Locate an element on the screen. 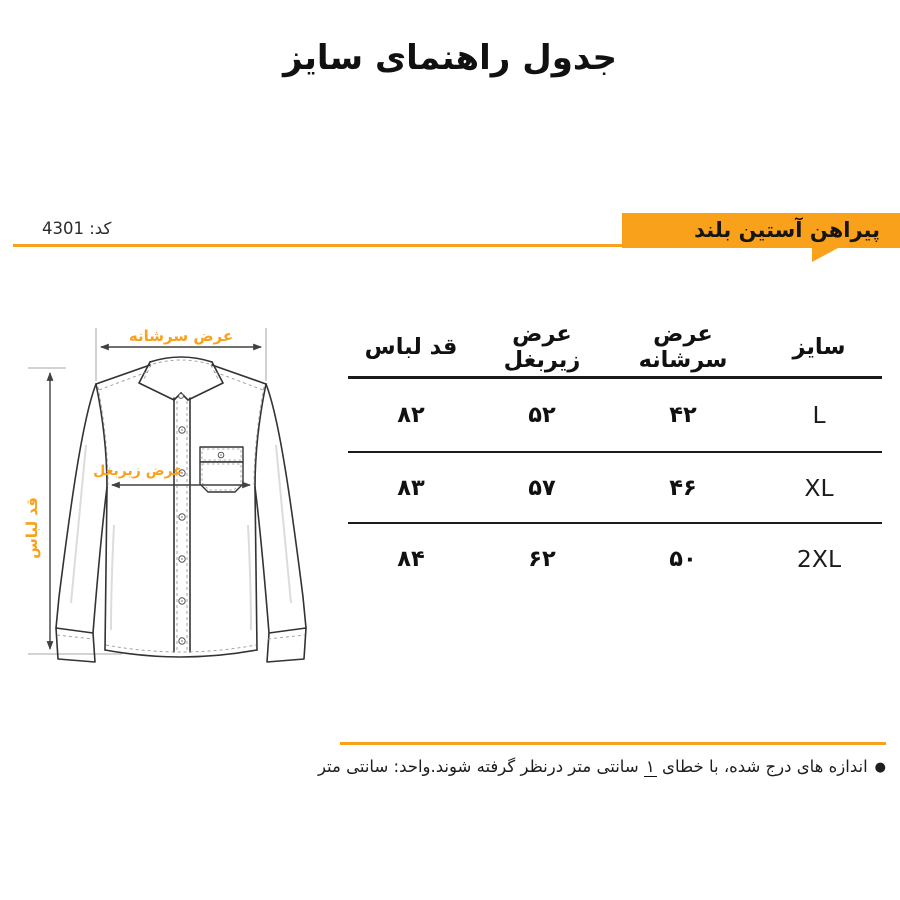 The height and width of the screenshot is (900, 900). shirt-diagram: عرض سرشانه عرض زیربغل قد لباس is located at coordinates (165, 495).